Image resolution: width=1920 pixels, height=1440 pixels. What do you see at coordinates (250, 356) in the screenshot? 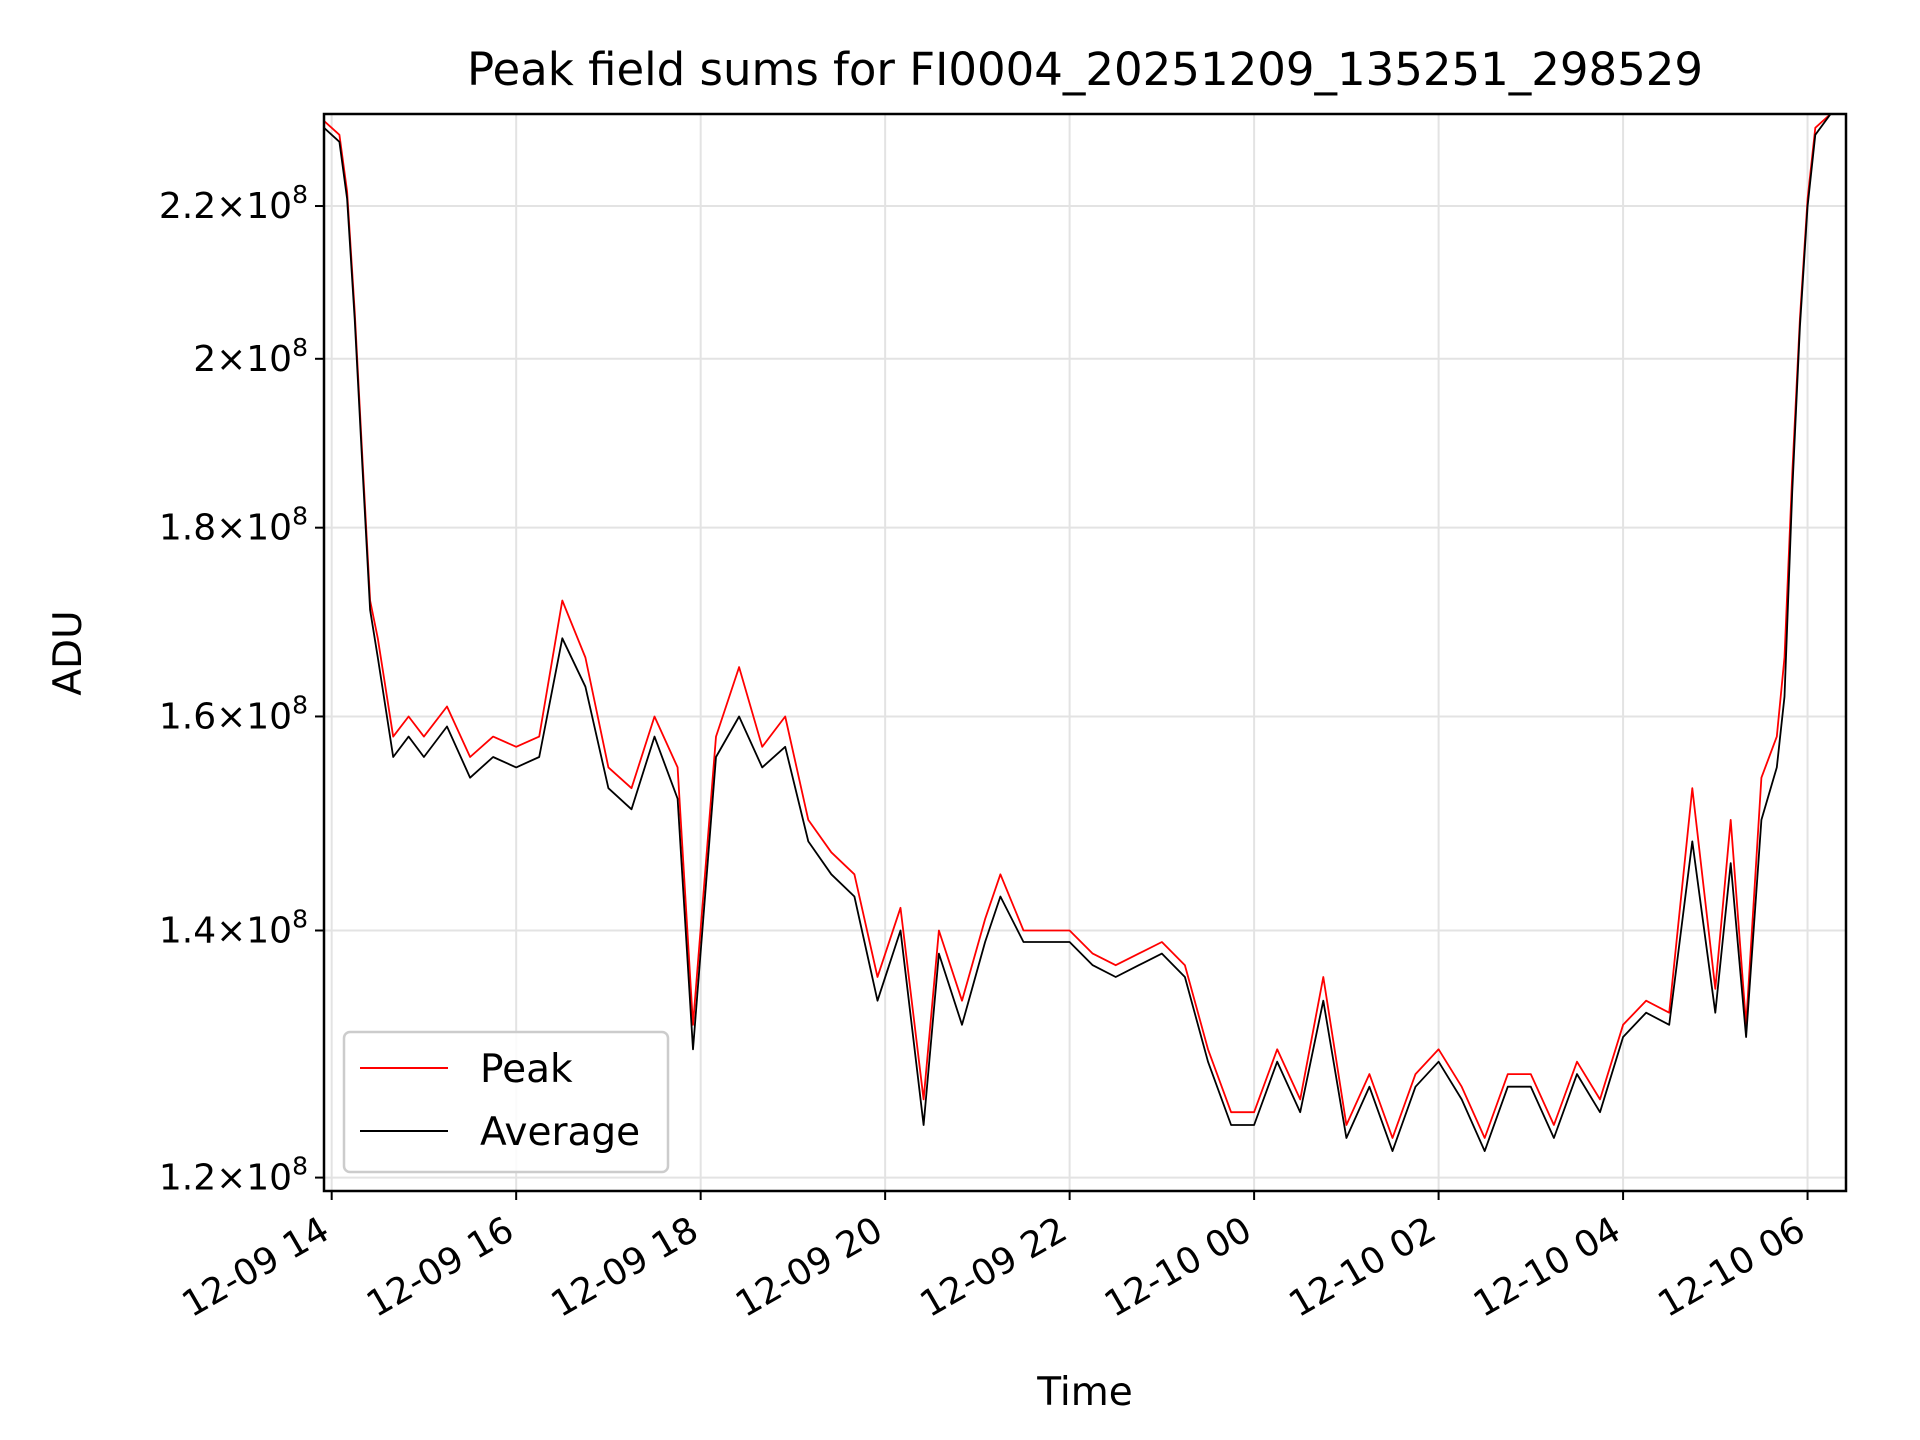
I see `y-tick-label: 2×108` at bounding box center [250, 356].